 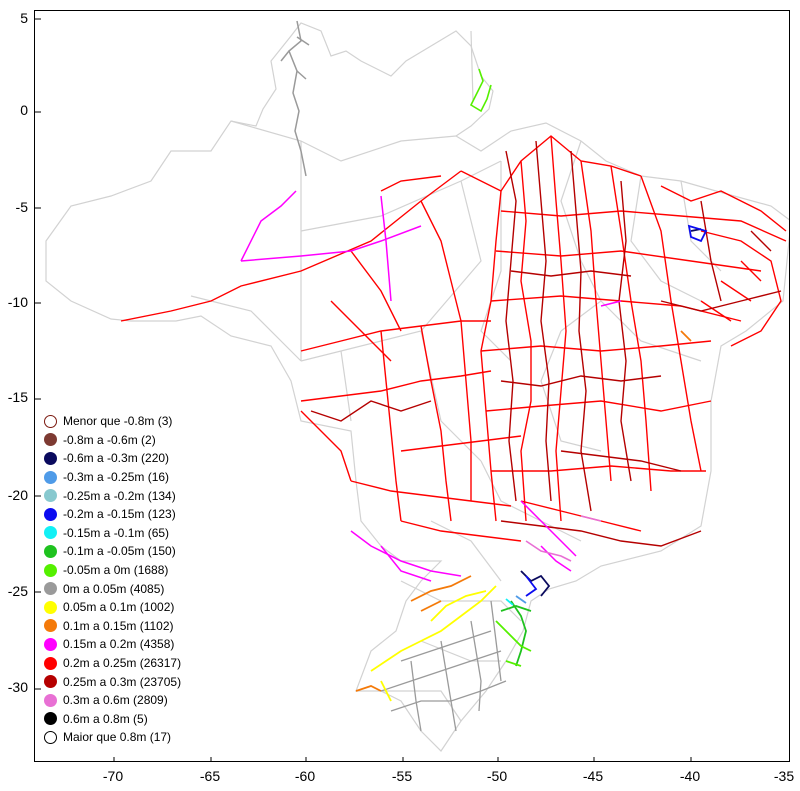 I want to click on legend-item: -0.15m a -0.1m (65), so click(x=112, y=533).